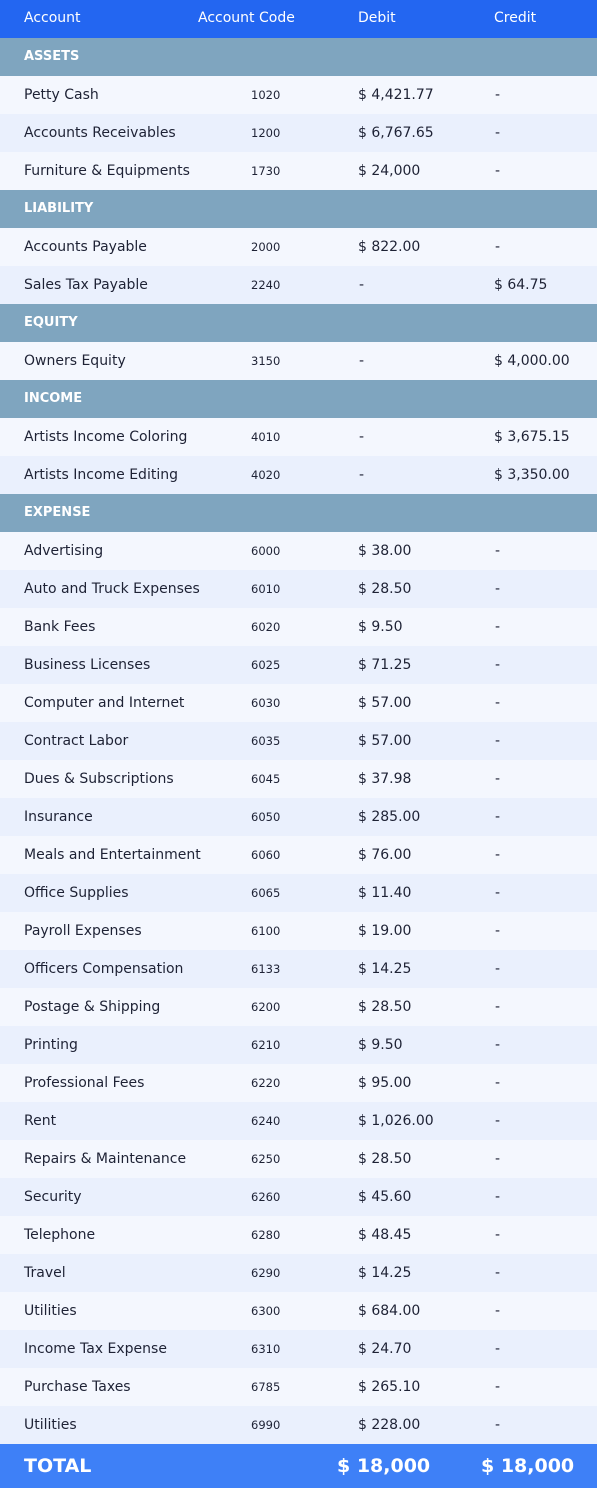 The width and height of the screenshot is (597, 1488). I want to click on account-name-cell: Meals and Entertainment, so click(112, 855).